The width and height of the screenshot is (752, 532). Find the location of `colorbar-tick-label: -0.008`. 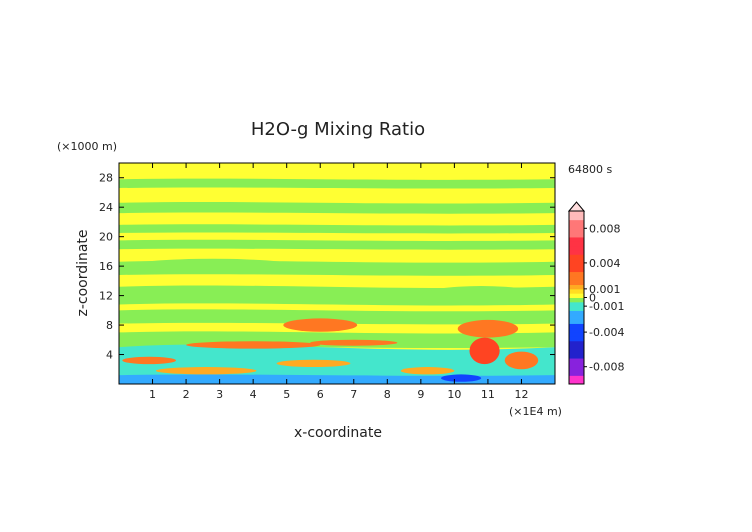

colorbar-tick-label: -0.008 is located at coordinates (606, 367).